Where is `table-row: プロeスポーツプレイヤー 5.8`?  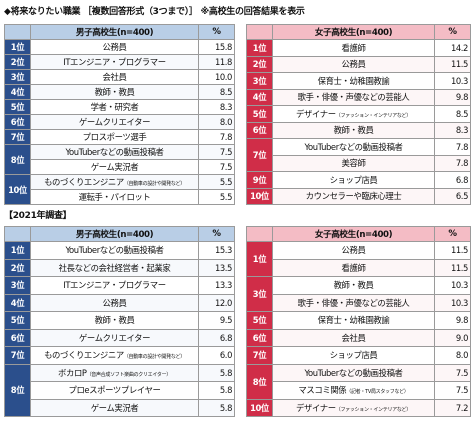
table-row: プロeスポーツプレイヤー 5.8 is located at coordinates (120, 390).